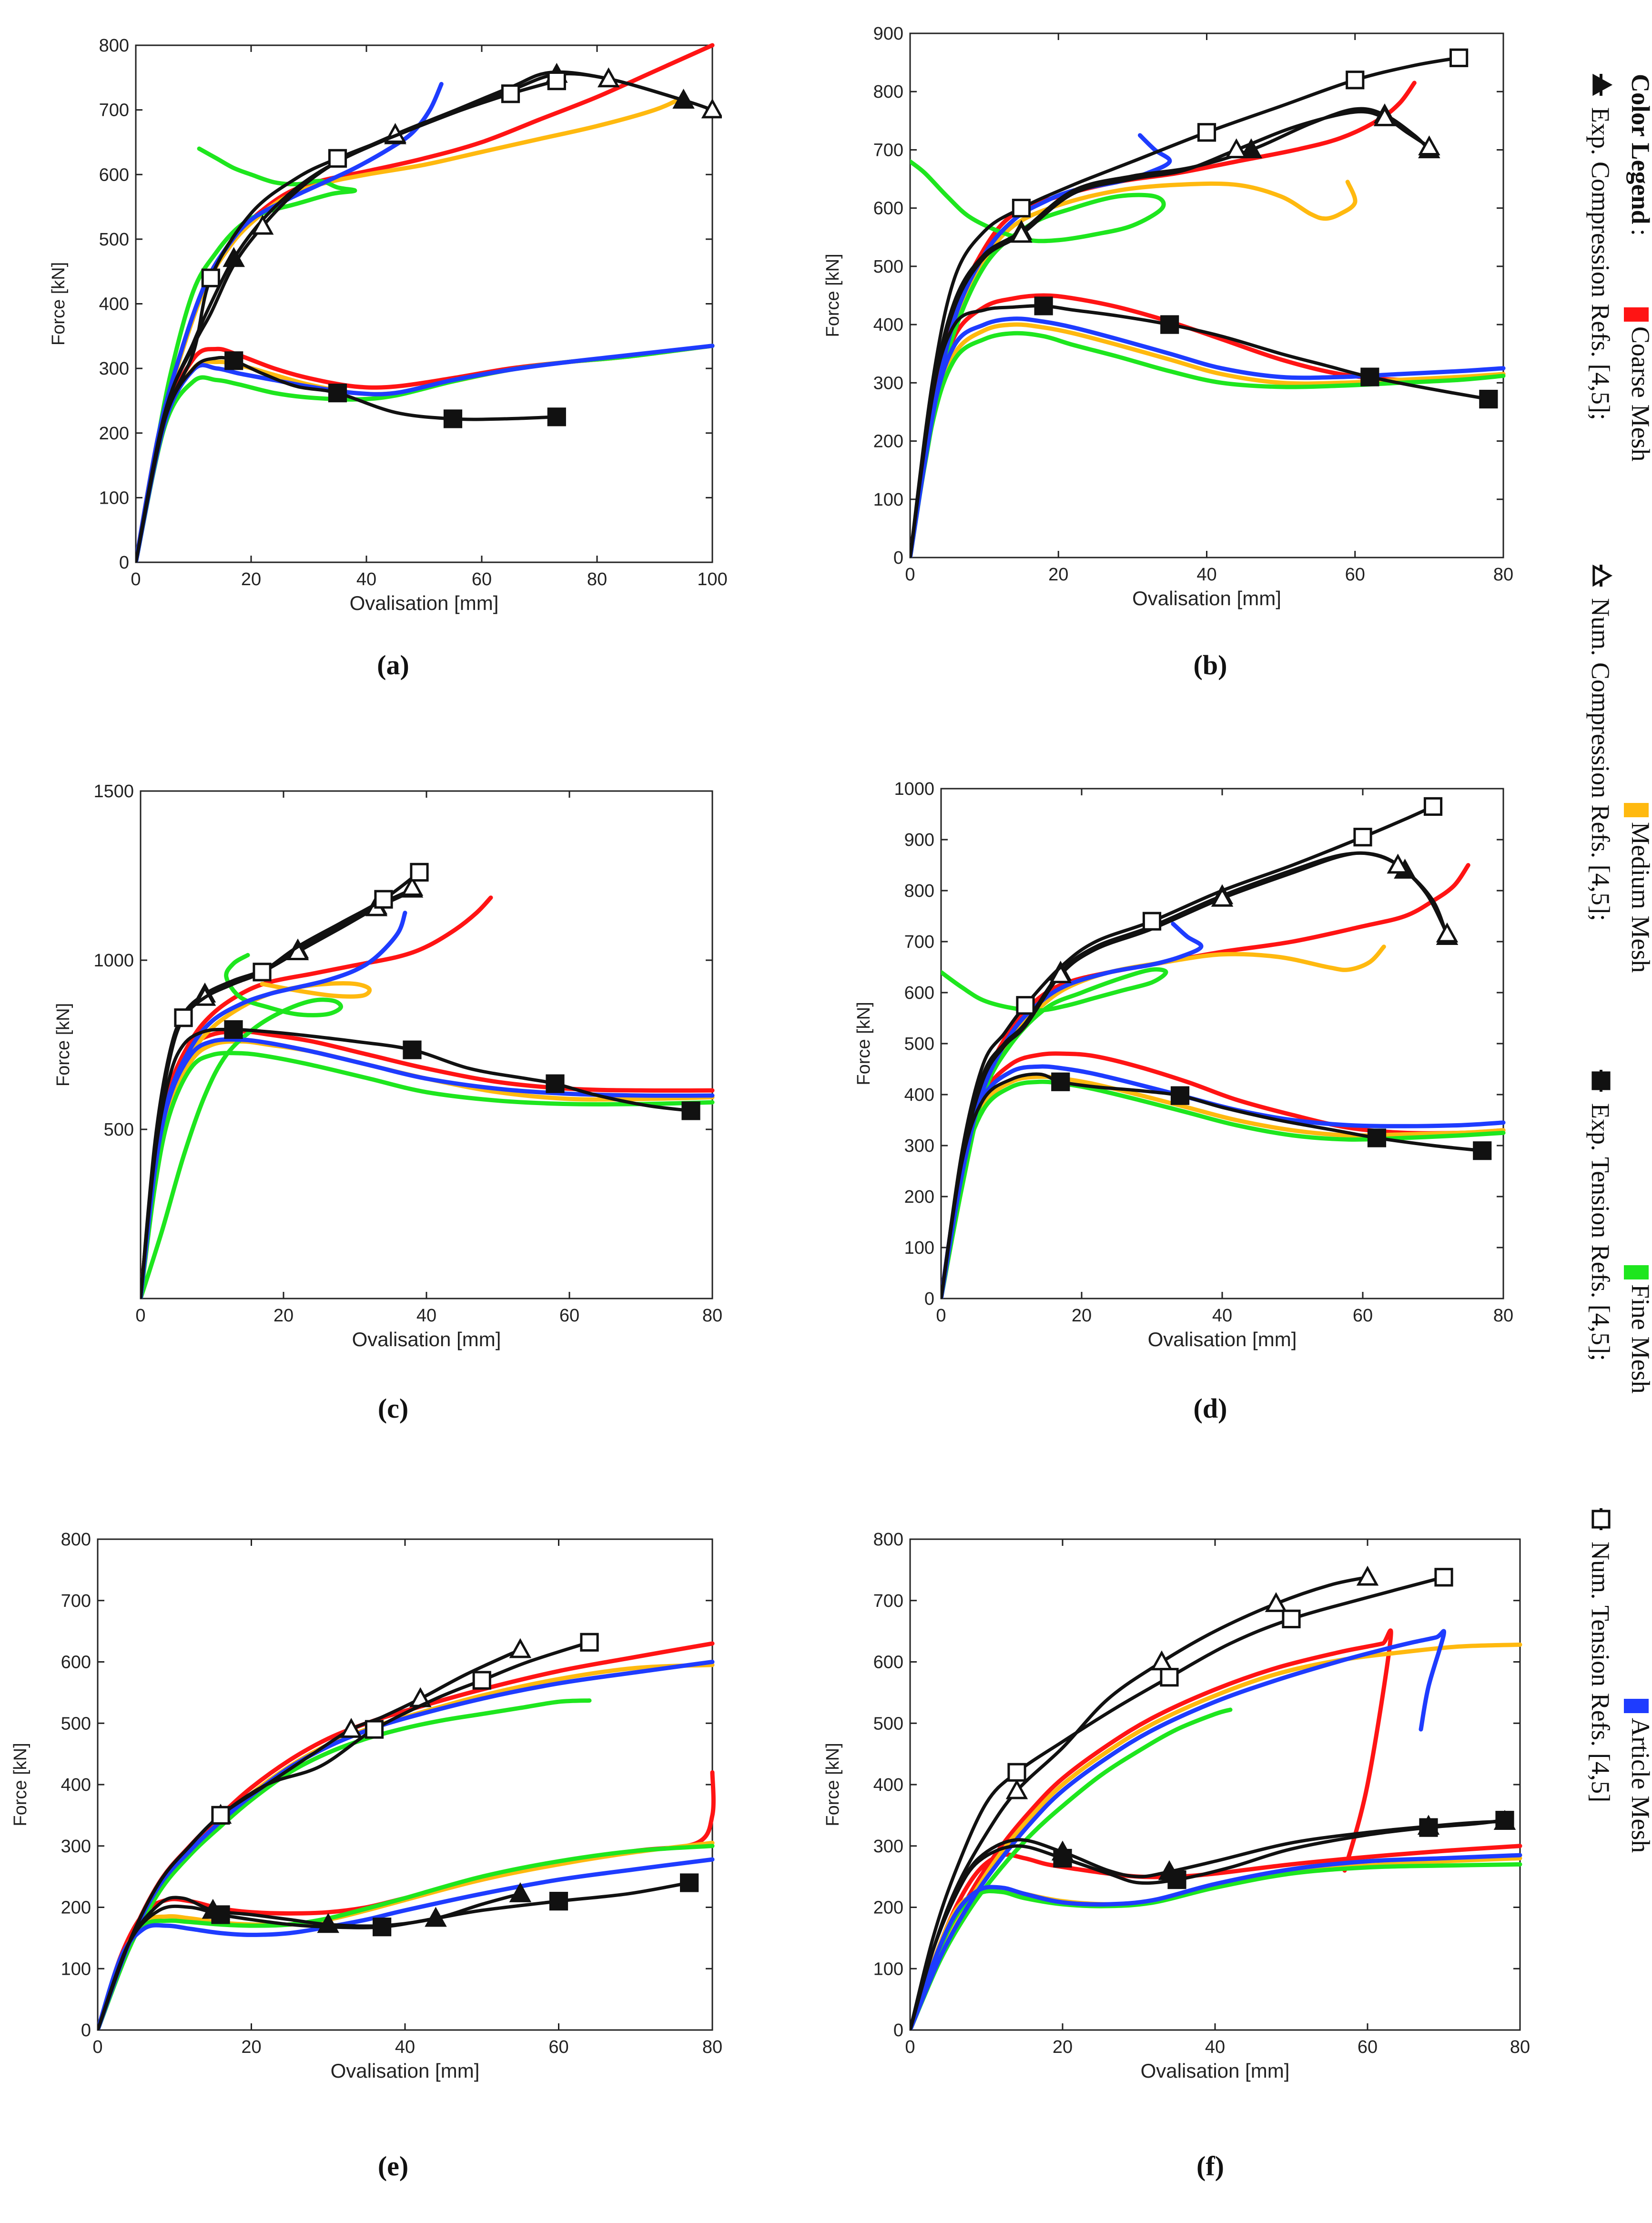  What do you see at coordinates (1602, 575) in the screenshot?
I see `legend-marker-open-triangle` at bounding box center [1602, 575].